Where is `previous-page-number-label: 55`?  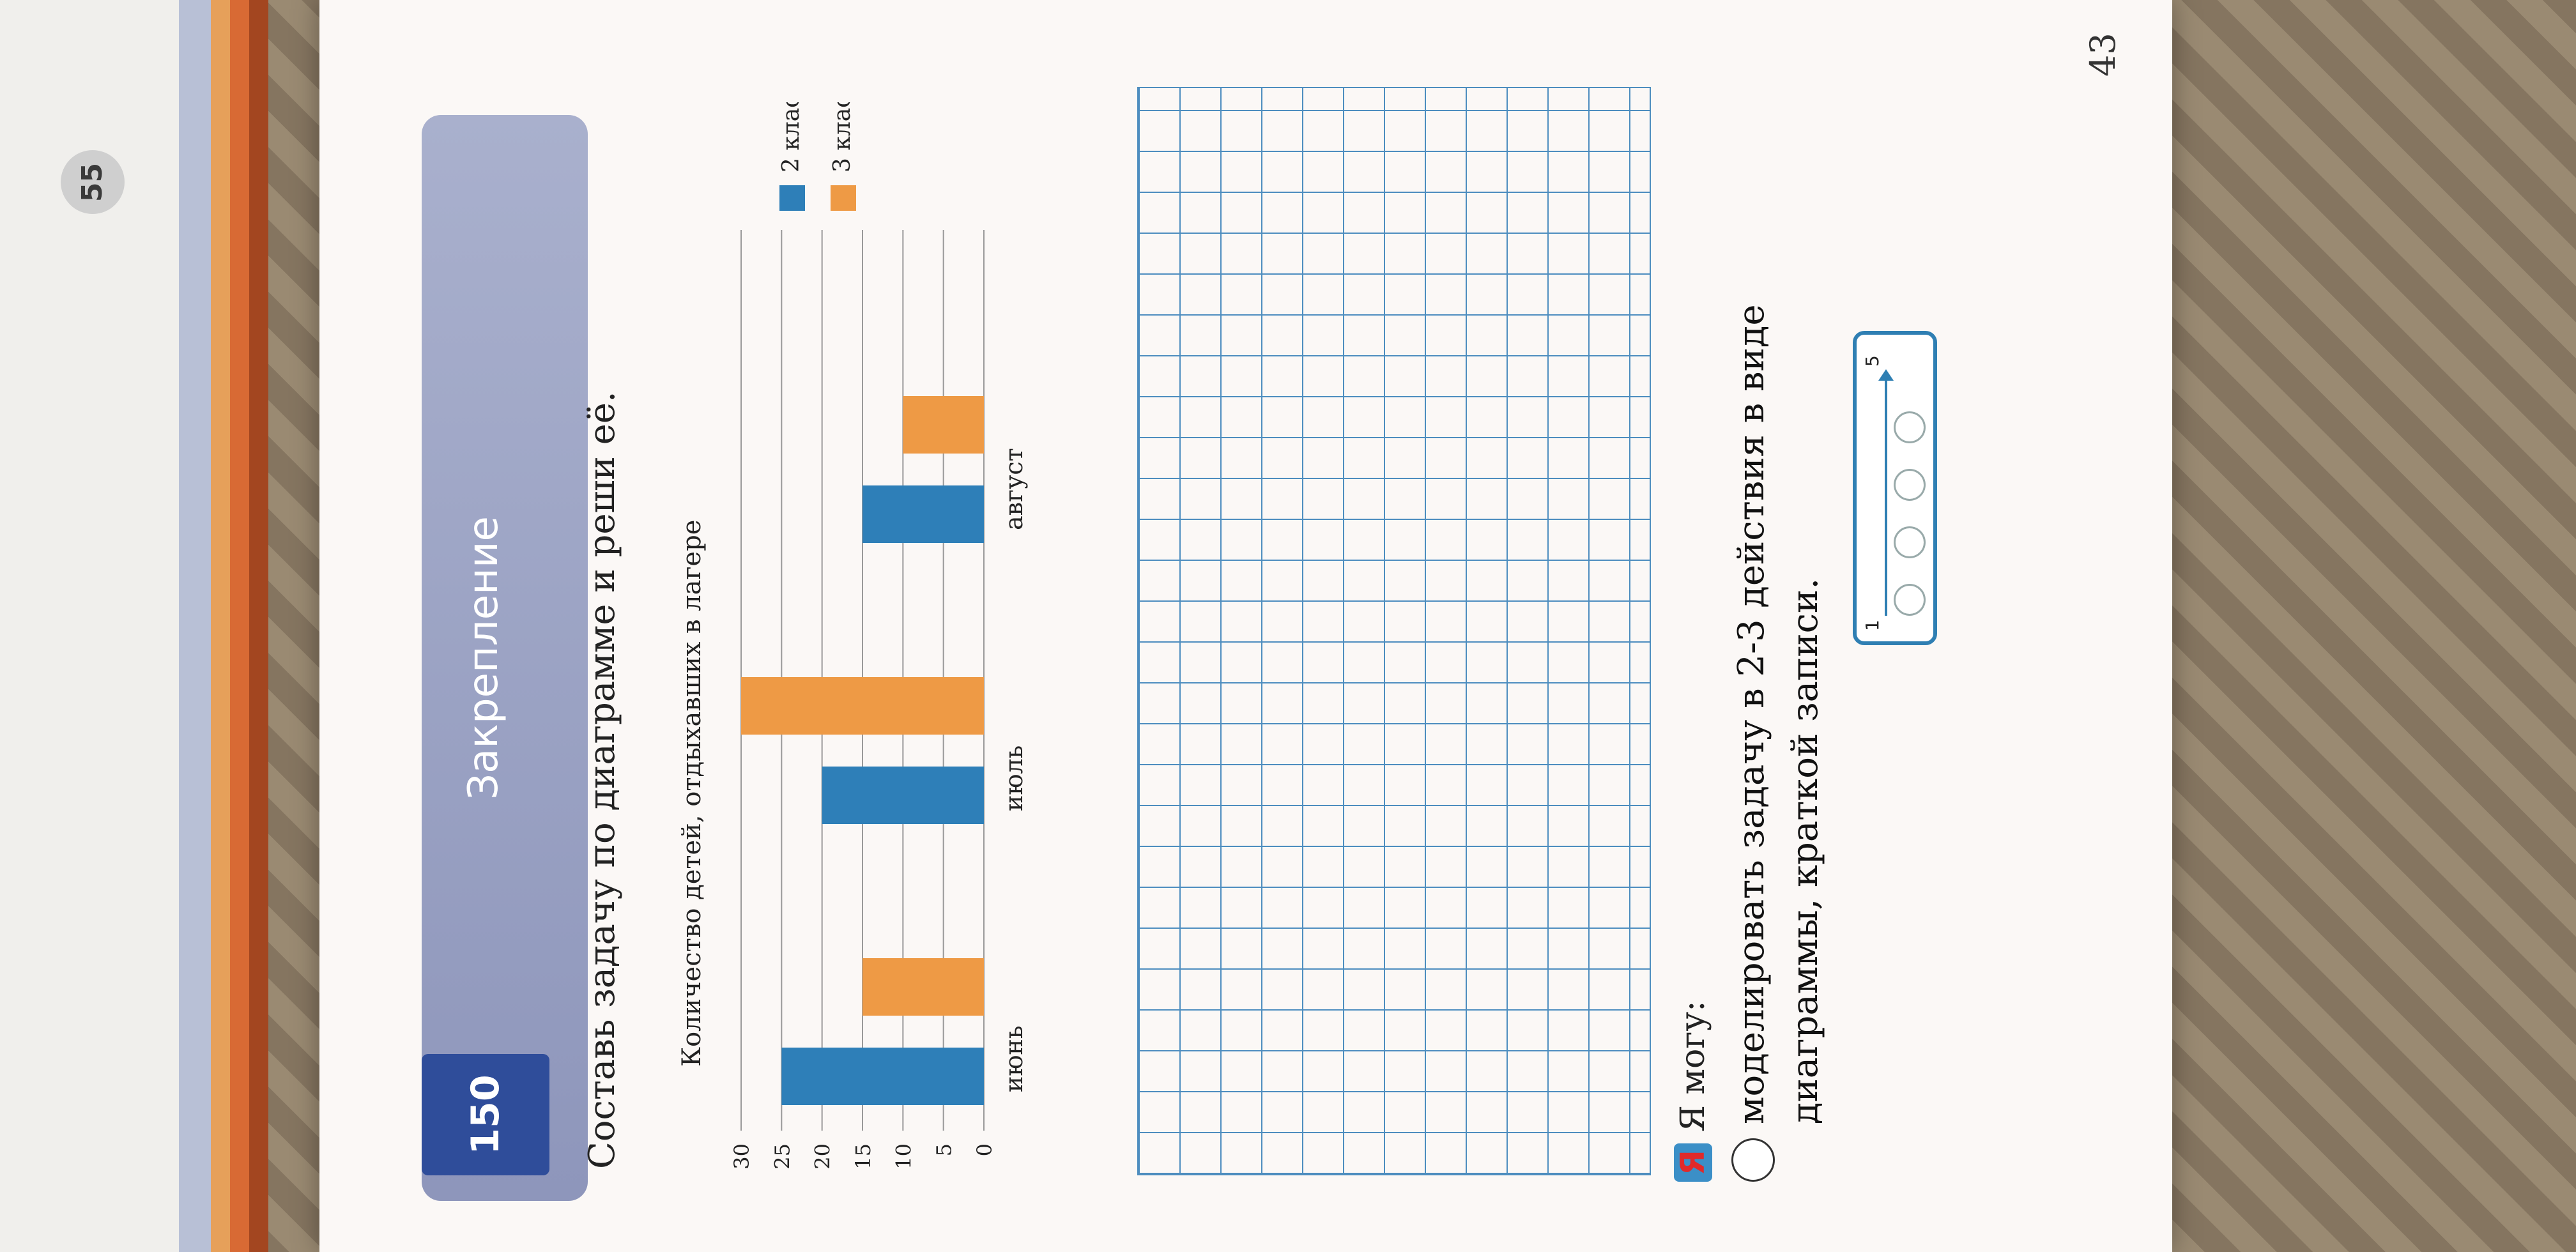
previous-page-number-label: 55 is located at coordinates (92, 182).